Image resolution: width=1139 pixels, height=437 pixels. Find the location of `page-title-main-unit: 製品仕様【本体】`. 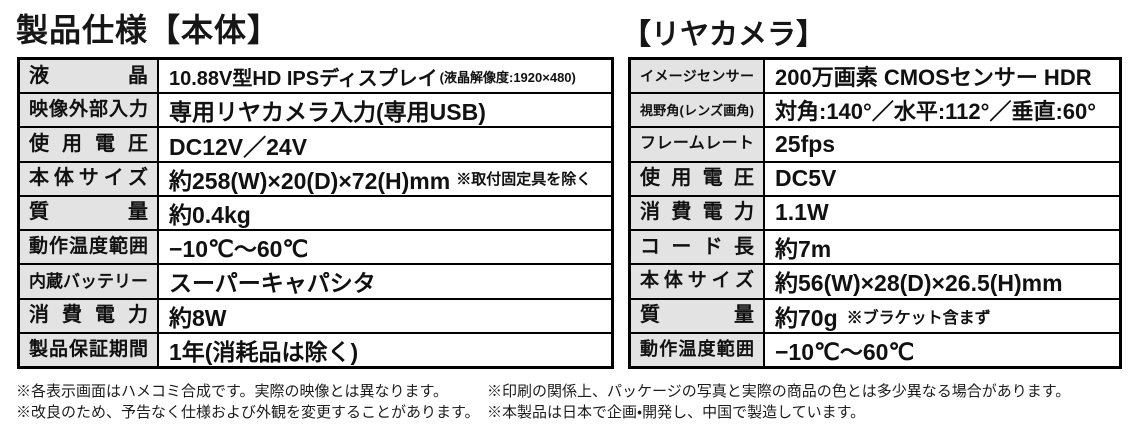

page-title-main-unit: 製品仕様【本体】 is located at coordinates (148, 30).